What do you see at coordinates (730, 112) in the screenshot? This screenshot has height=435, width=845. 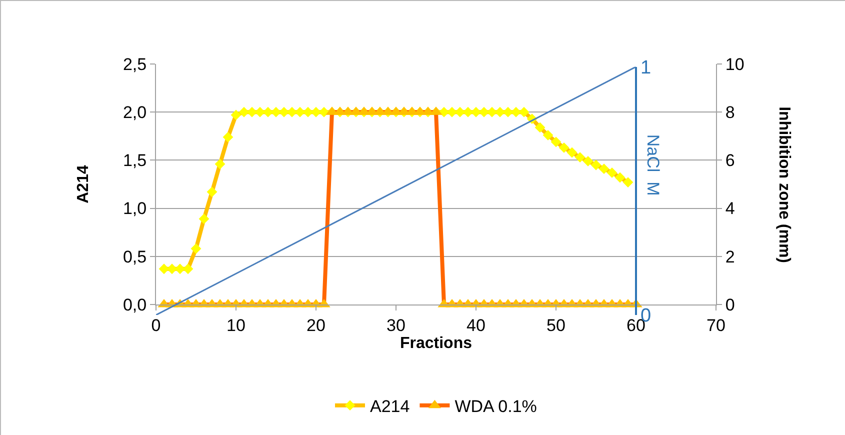 I see `y2-tick-label: 8` at bounding box center [730, 112].